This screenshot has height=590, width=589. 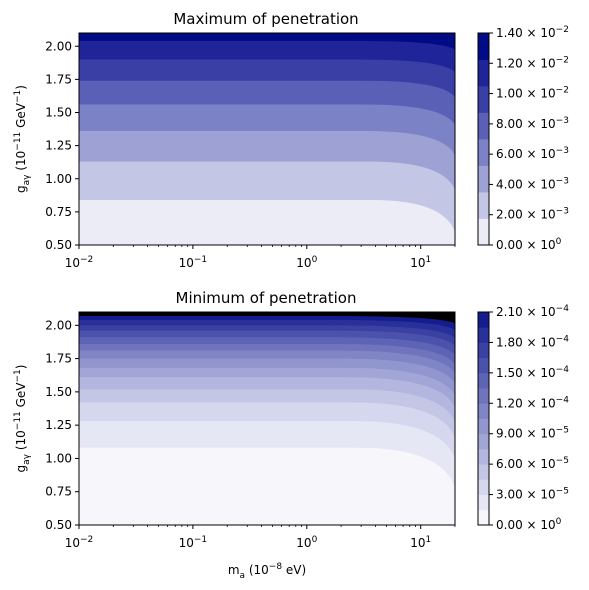 I want to click on colorbar-tick-label: 2.10 × 10−4, so click(x=532, y=311).